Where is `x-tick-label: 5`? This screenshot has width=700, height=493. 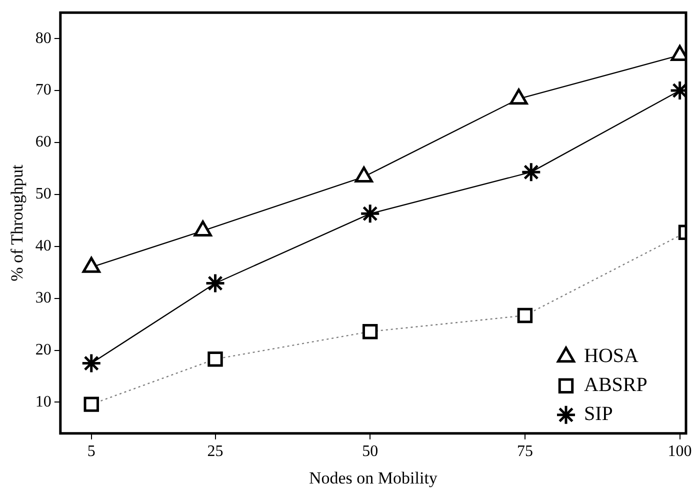
x-tick-label: 5 is located at coordinates (91, 451).